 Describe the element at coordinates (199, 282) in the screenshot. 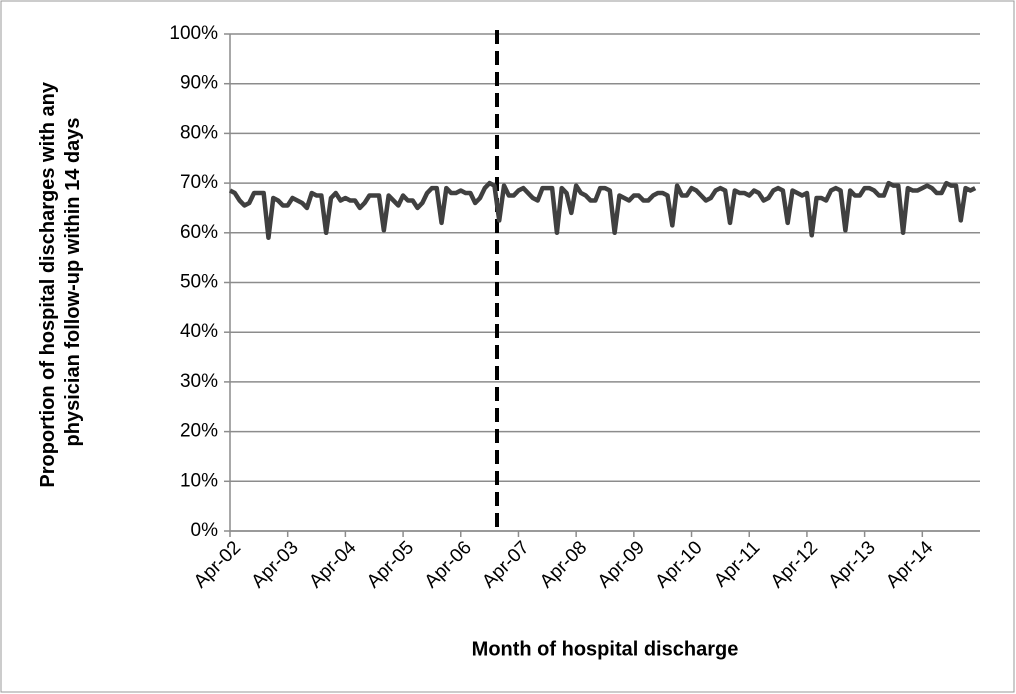

I see `y-tick-label: 50%` at that location.